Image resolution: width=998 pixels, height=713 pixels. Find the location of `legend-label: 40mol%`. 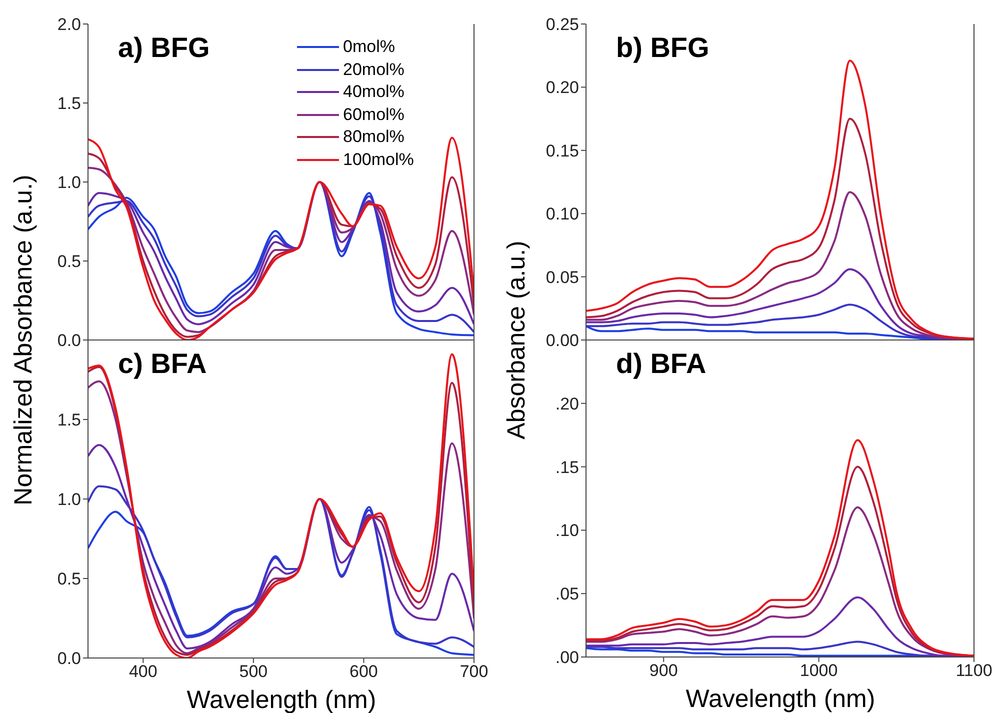

legend-label: 40mol% is located at coordinates (373, 92).